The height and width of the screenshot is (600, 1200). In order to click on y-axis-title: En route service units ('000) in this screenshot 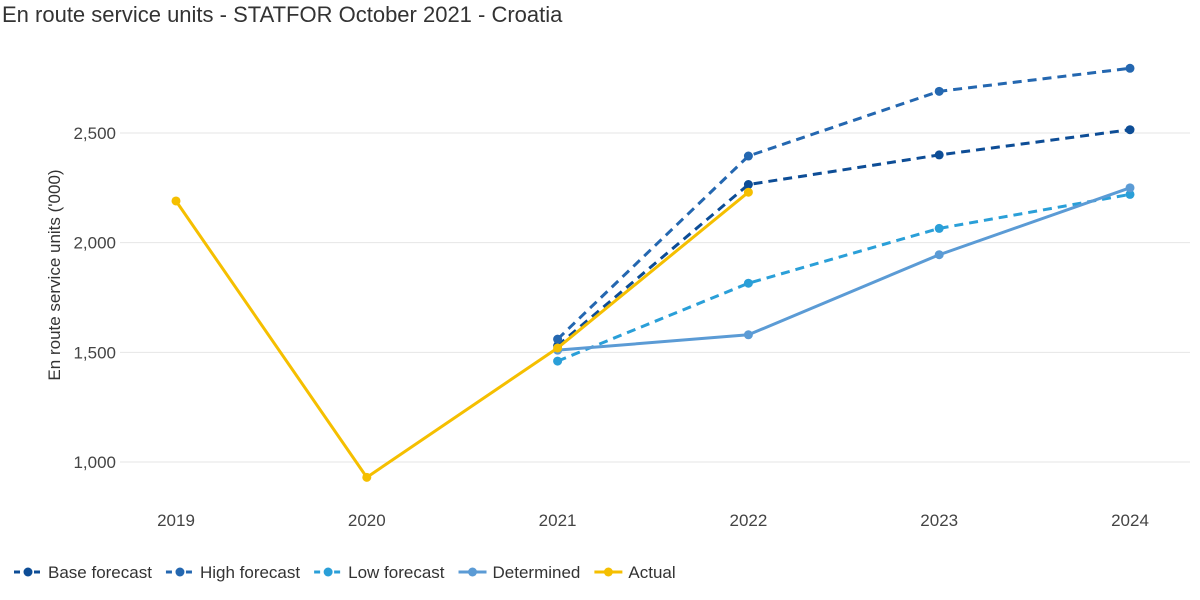, I will do `click(54, 274)`.